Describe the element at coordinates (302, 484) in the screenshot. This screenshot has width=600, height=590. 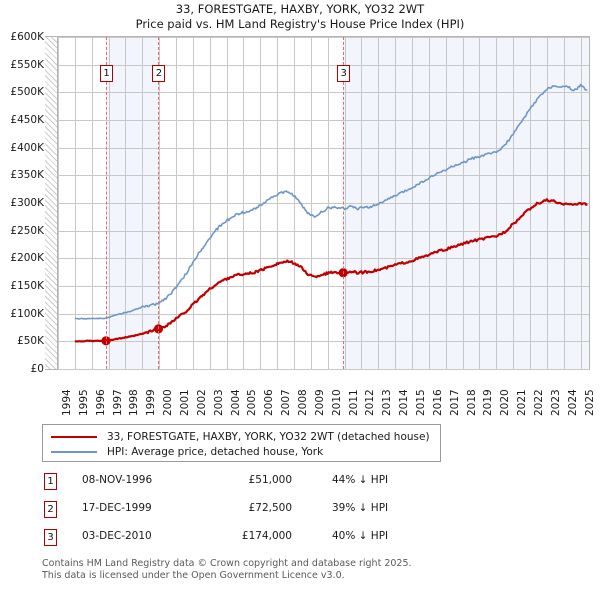
I see `table-row: 1 08-NOV-1996 £51,000 44% ↓ HPI` at that location.